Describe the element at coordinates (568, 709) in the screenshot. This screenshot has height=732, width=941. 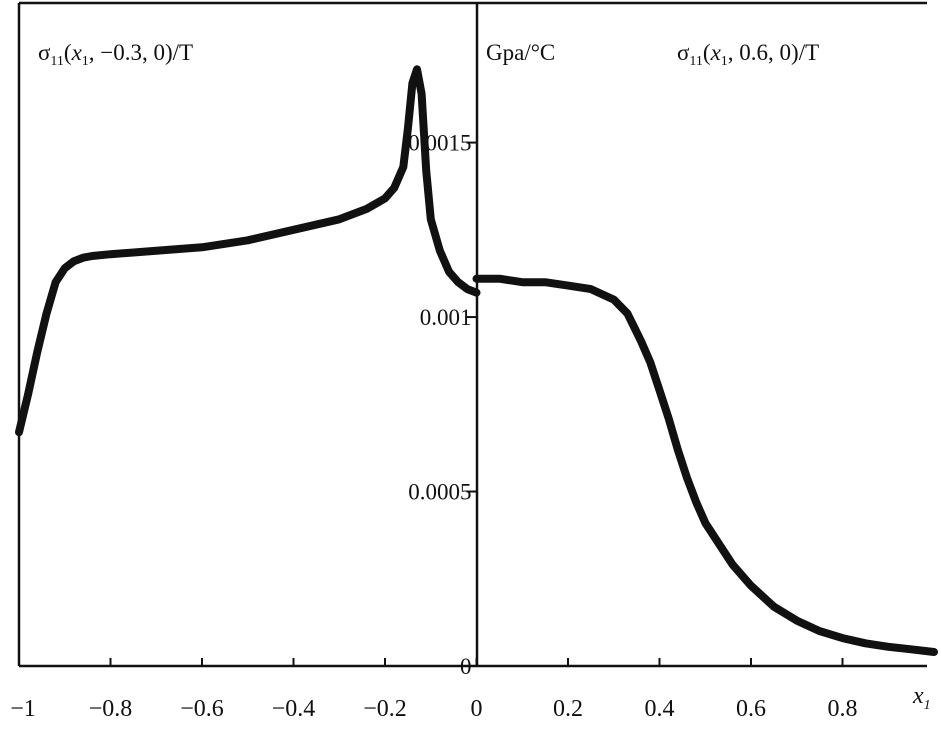
I see `x-tick-label: 0.2` at that location.